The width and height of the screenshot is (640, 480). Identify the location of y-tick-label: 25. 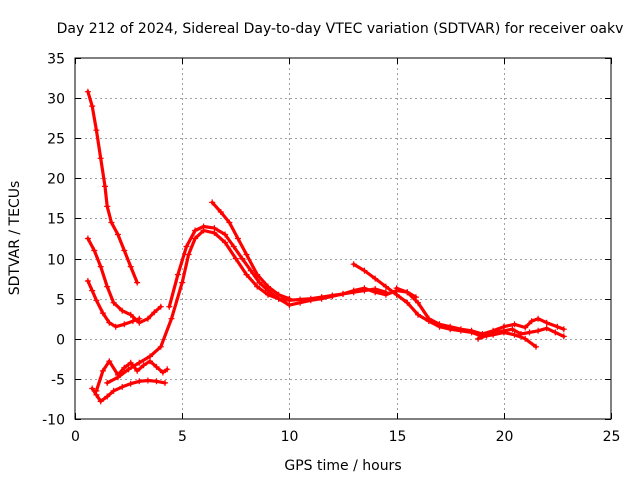
(56, 140).